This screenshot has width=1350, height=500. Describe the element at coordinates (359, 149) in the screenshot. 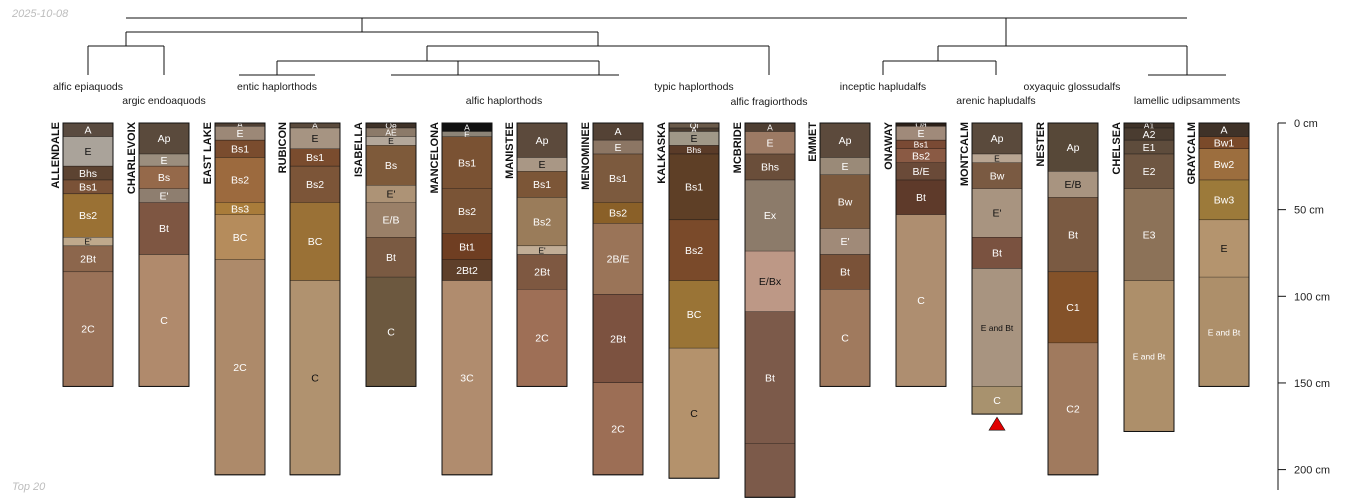

I see `profile-name: ISABELLA` at that location.